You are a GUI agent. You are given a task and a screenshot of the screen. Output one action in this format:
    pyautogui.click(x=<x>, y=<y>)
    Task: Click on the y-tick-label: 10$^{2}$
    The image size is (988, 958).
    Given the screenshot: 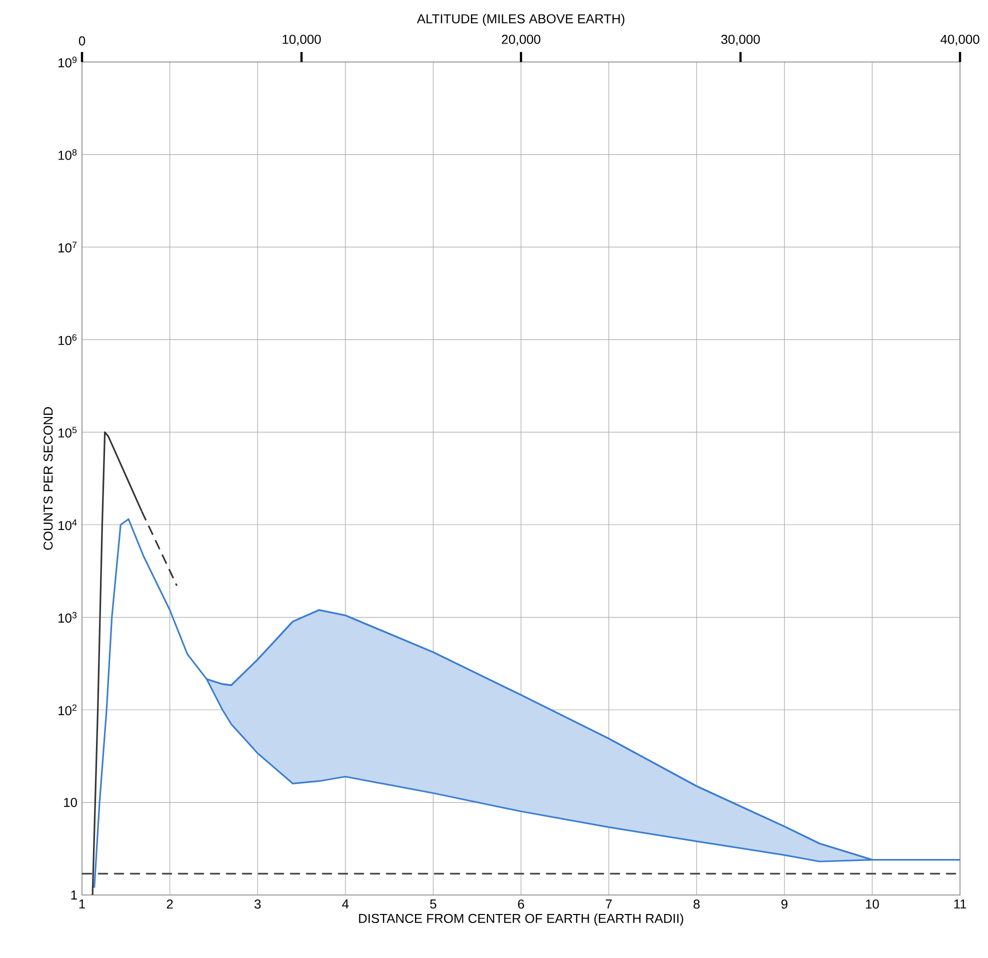 What is the action you would take?
    pyautogui.click(x=67, y=710)
    